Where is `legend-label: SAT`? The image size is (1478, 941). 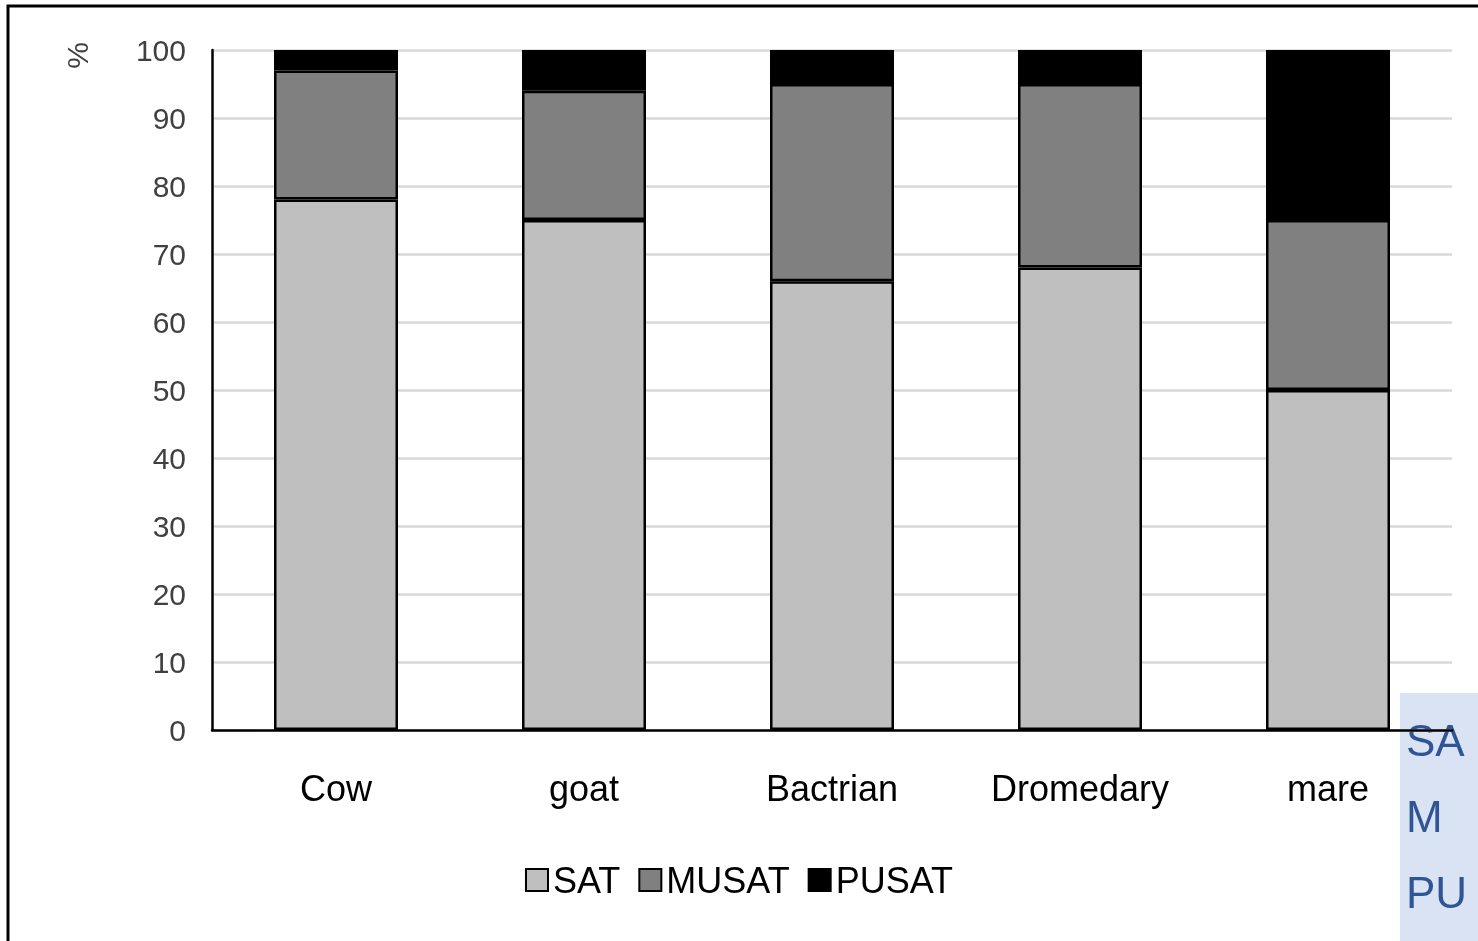
legend-label: SAT is located at coordinates (586, 880).